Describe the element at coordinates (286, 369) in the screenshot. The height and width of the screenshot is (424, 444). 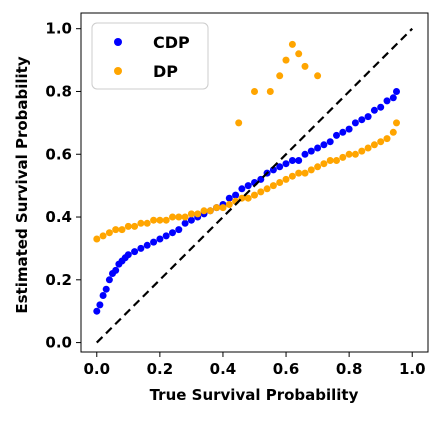
I see `x-tick-label: 0.6` at that location.